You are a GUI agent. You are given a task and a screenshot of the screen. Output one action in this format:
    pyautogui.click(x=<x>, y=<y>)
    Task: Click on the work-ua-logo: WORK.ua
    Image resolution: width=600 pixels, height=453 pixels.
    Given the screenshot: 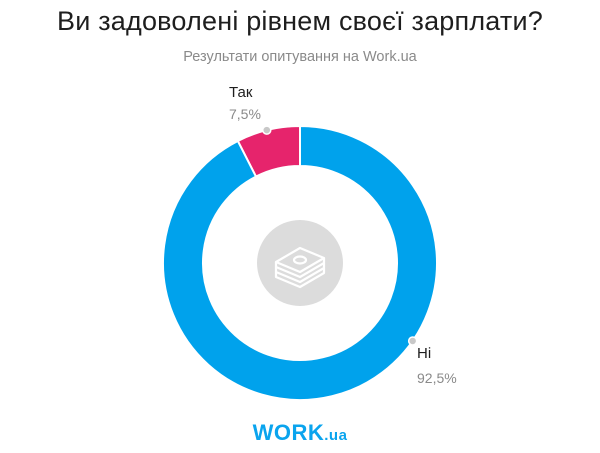 What is the action you would take?
    pyautogui.click(x=300, y=433)
    